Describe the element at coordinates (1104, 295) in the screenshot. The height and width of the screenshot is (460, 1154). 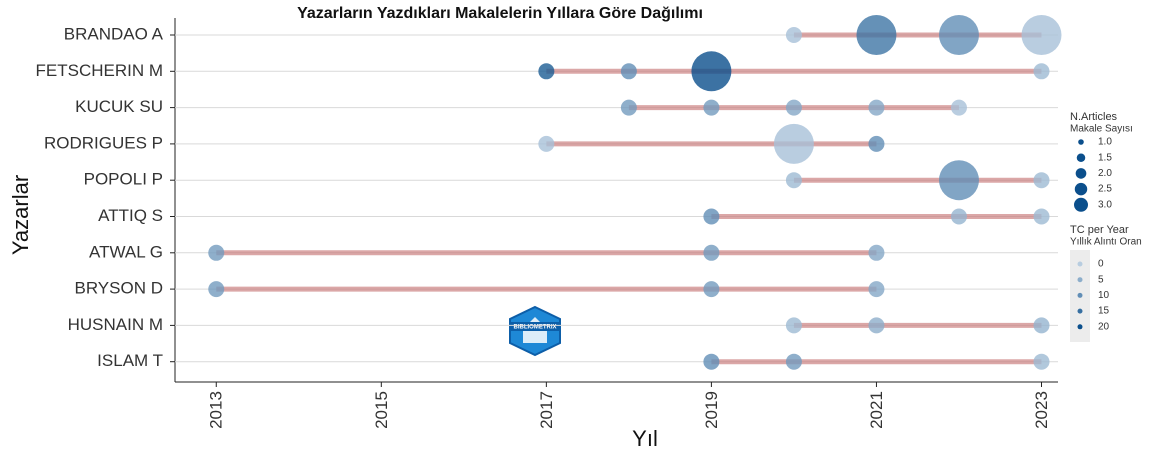
I see `color-legend-label: 10` at that location.